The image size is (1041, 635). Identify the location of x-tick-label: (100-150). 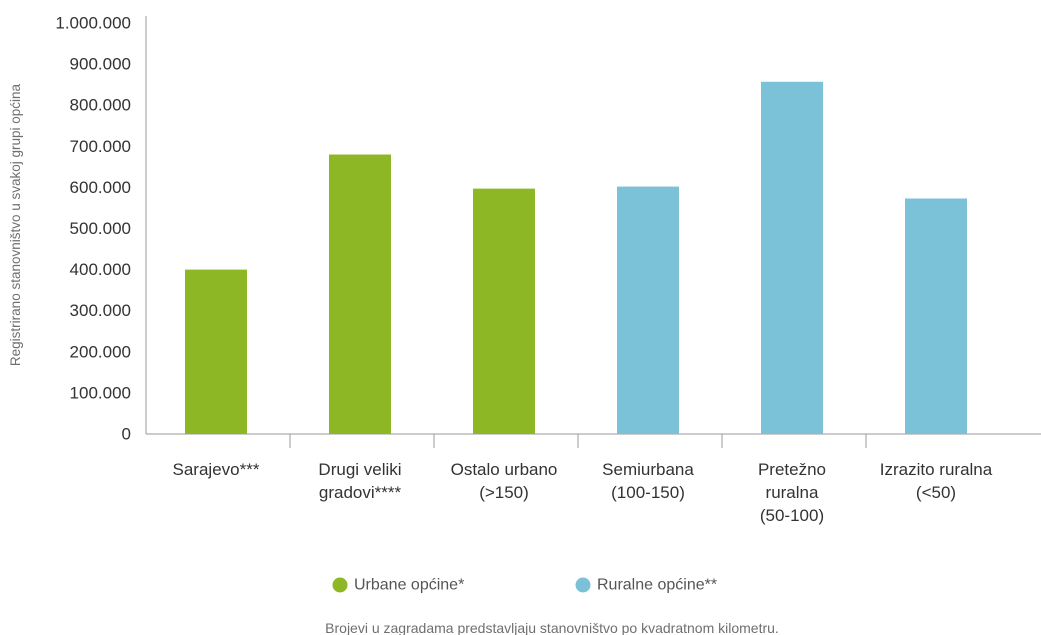
(648, 492).